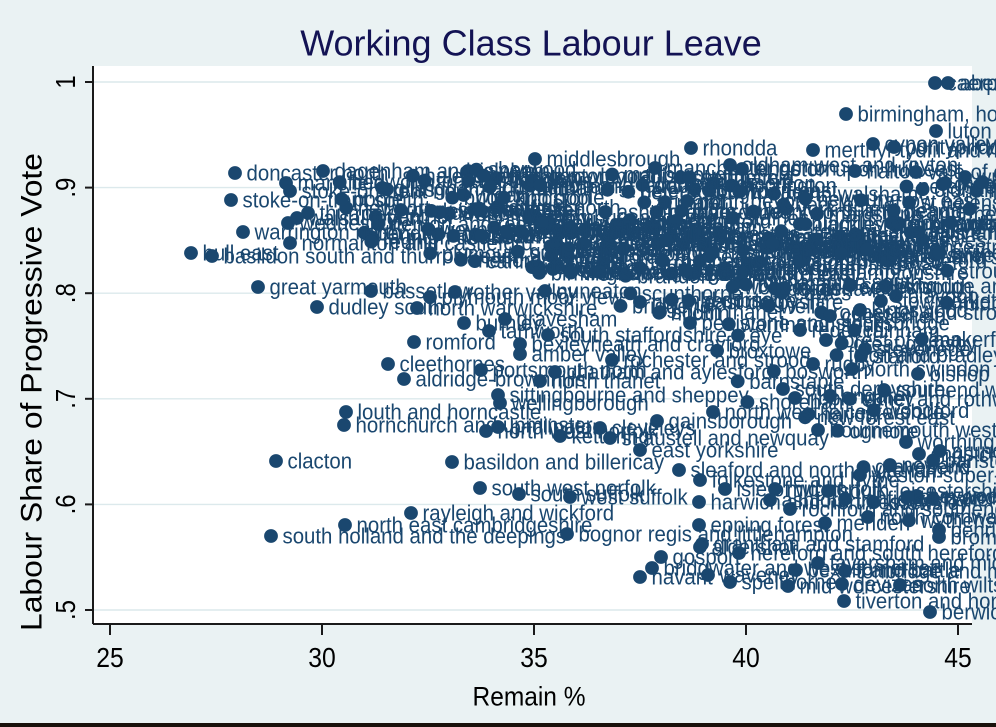  What do you see at coordinates (970, 499) in the screenshot?
I see `svg-text: haltemprice and howden` at bounding box center [970, 499].